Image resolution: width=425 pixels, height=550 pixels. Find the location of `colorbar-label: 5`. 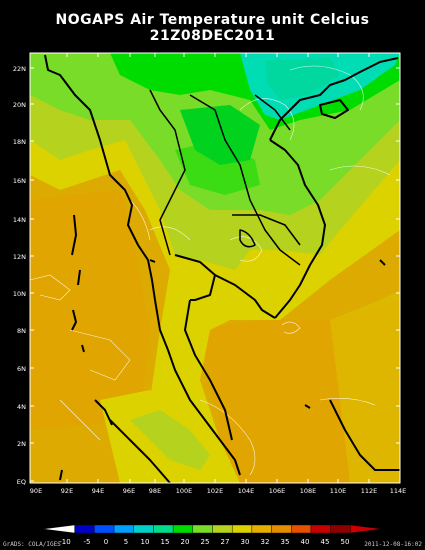

colorbar-label: 5 is located at coordinates (126, 542).